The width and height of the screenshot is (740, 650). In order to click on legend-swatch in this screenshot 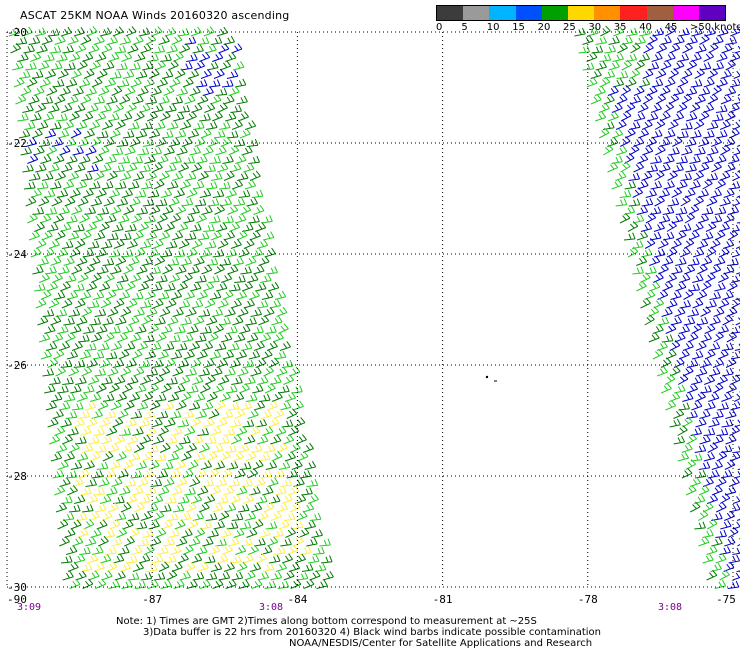, I will do `click(581, 13)`.